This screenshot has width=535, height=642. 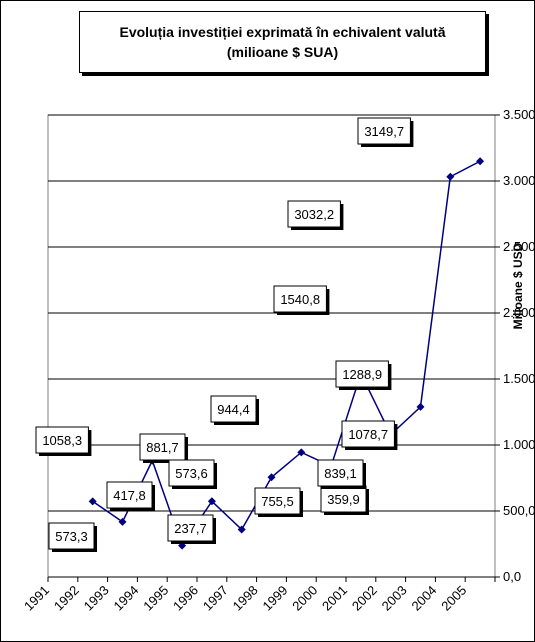 I want to click on x-tick-label: 1993, so click(x=96, y=598).